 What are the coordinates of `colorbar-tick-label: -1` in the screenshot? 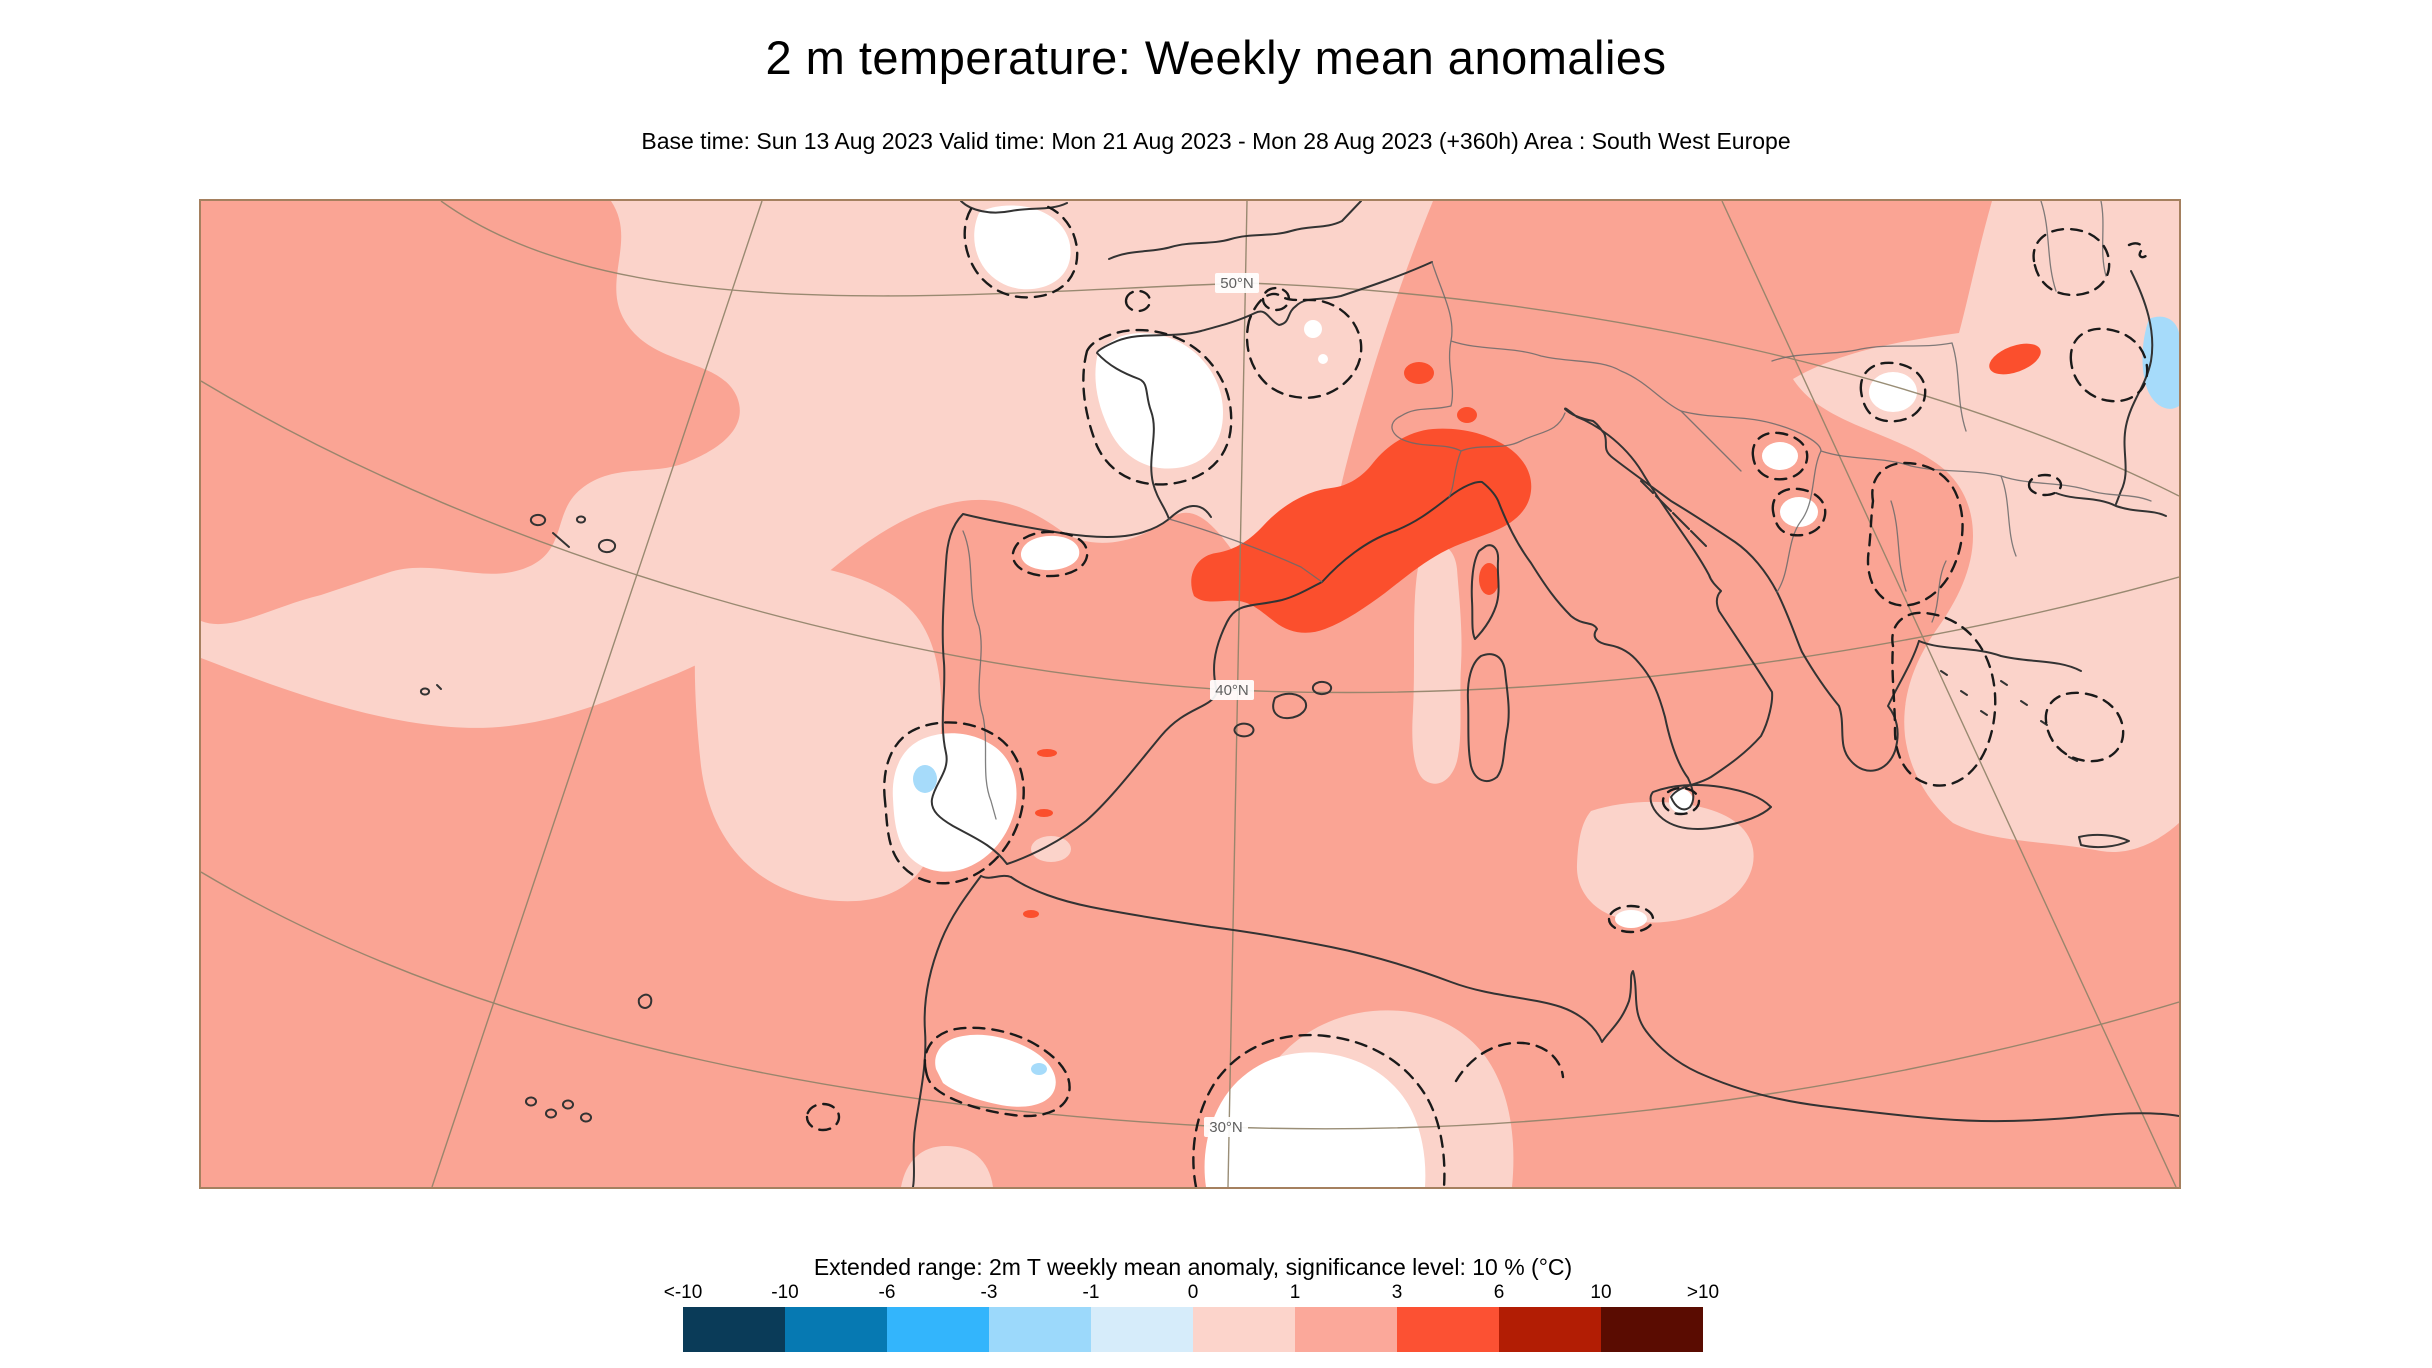 It's located at (1091, 1292).